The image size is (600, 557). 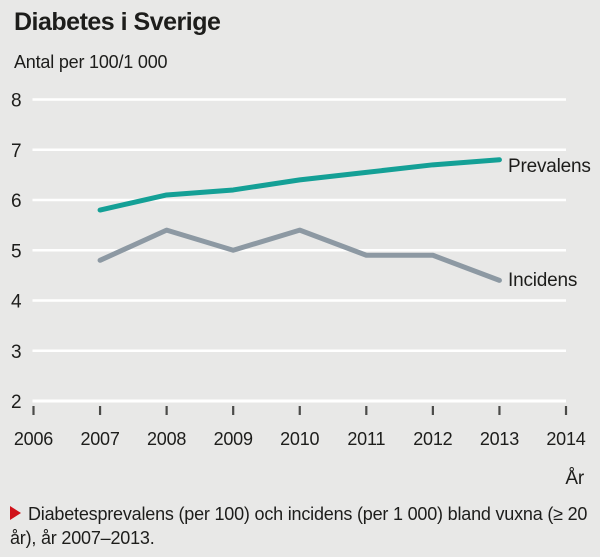 What do you see at coordinates (15, 513) in the screenshot?
I see `caption-arrow-icon` at bounding box center [15, 513].